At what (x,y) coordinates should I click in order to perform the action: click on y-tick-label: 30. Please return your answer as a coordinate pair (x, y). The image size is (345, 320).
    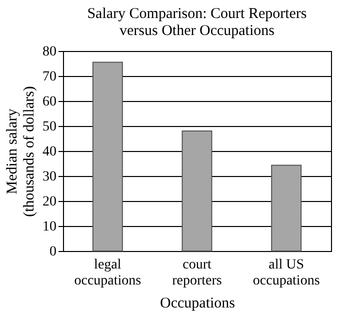
    Looking at the image, I should click on (49, 177).